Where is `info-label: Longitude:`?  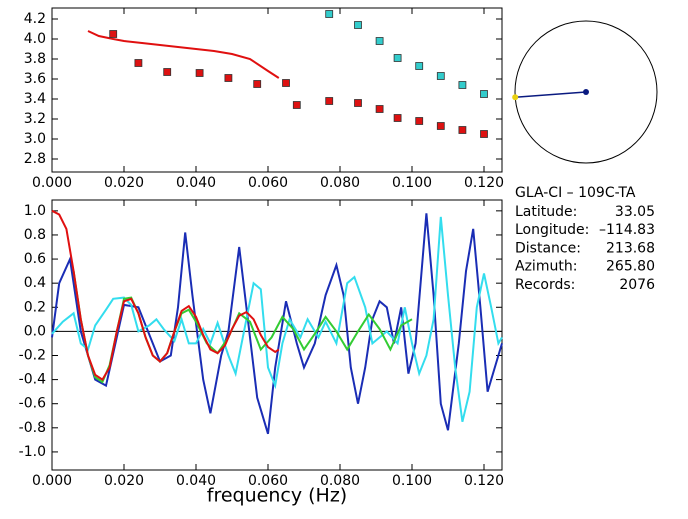 info-label: Longitude: is located at coordinates (552, 230).